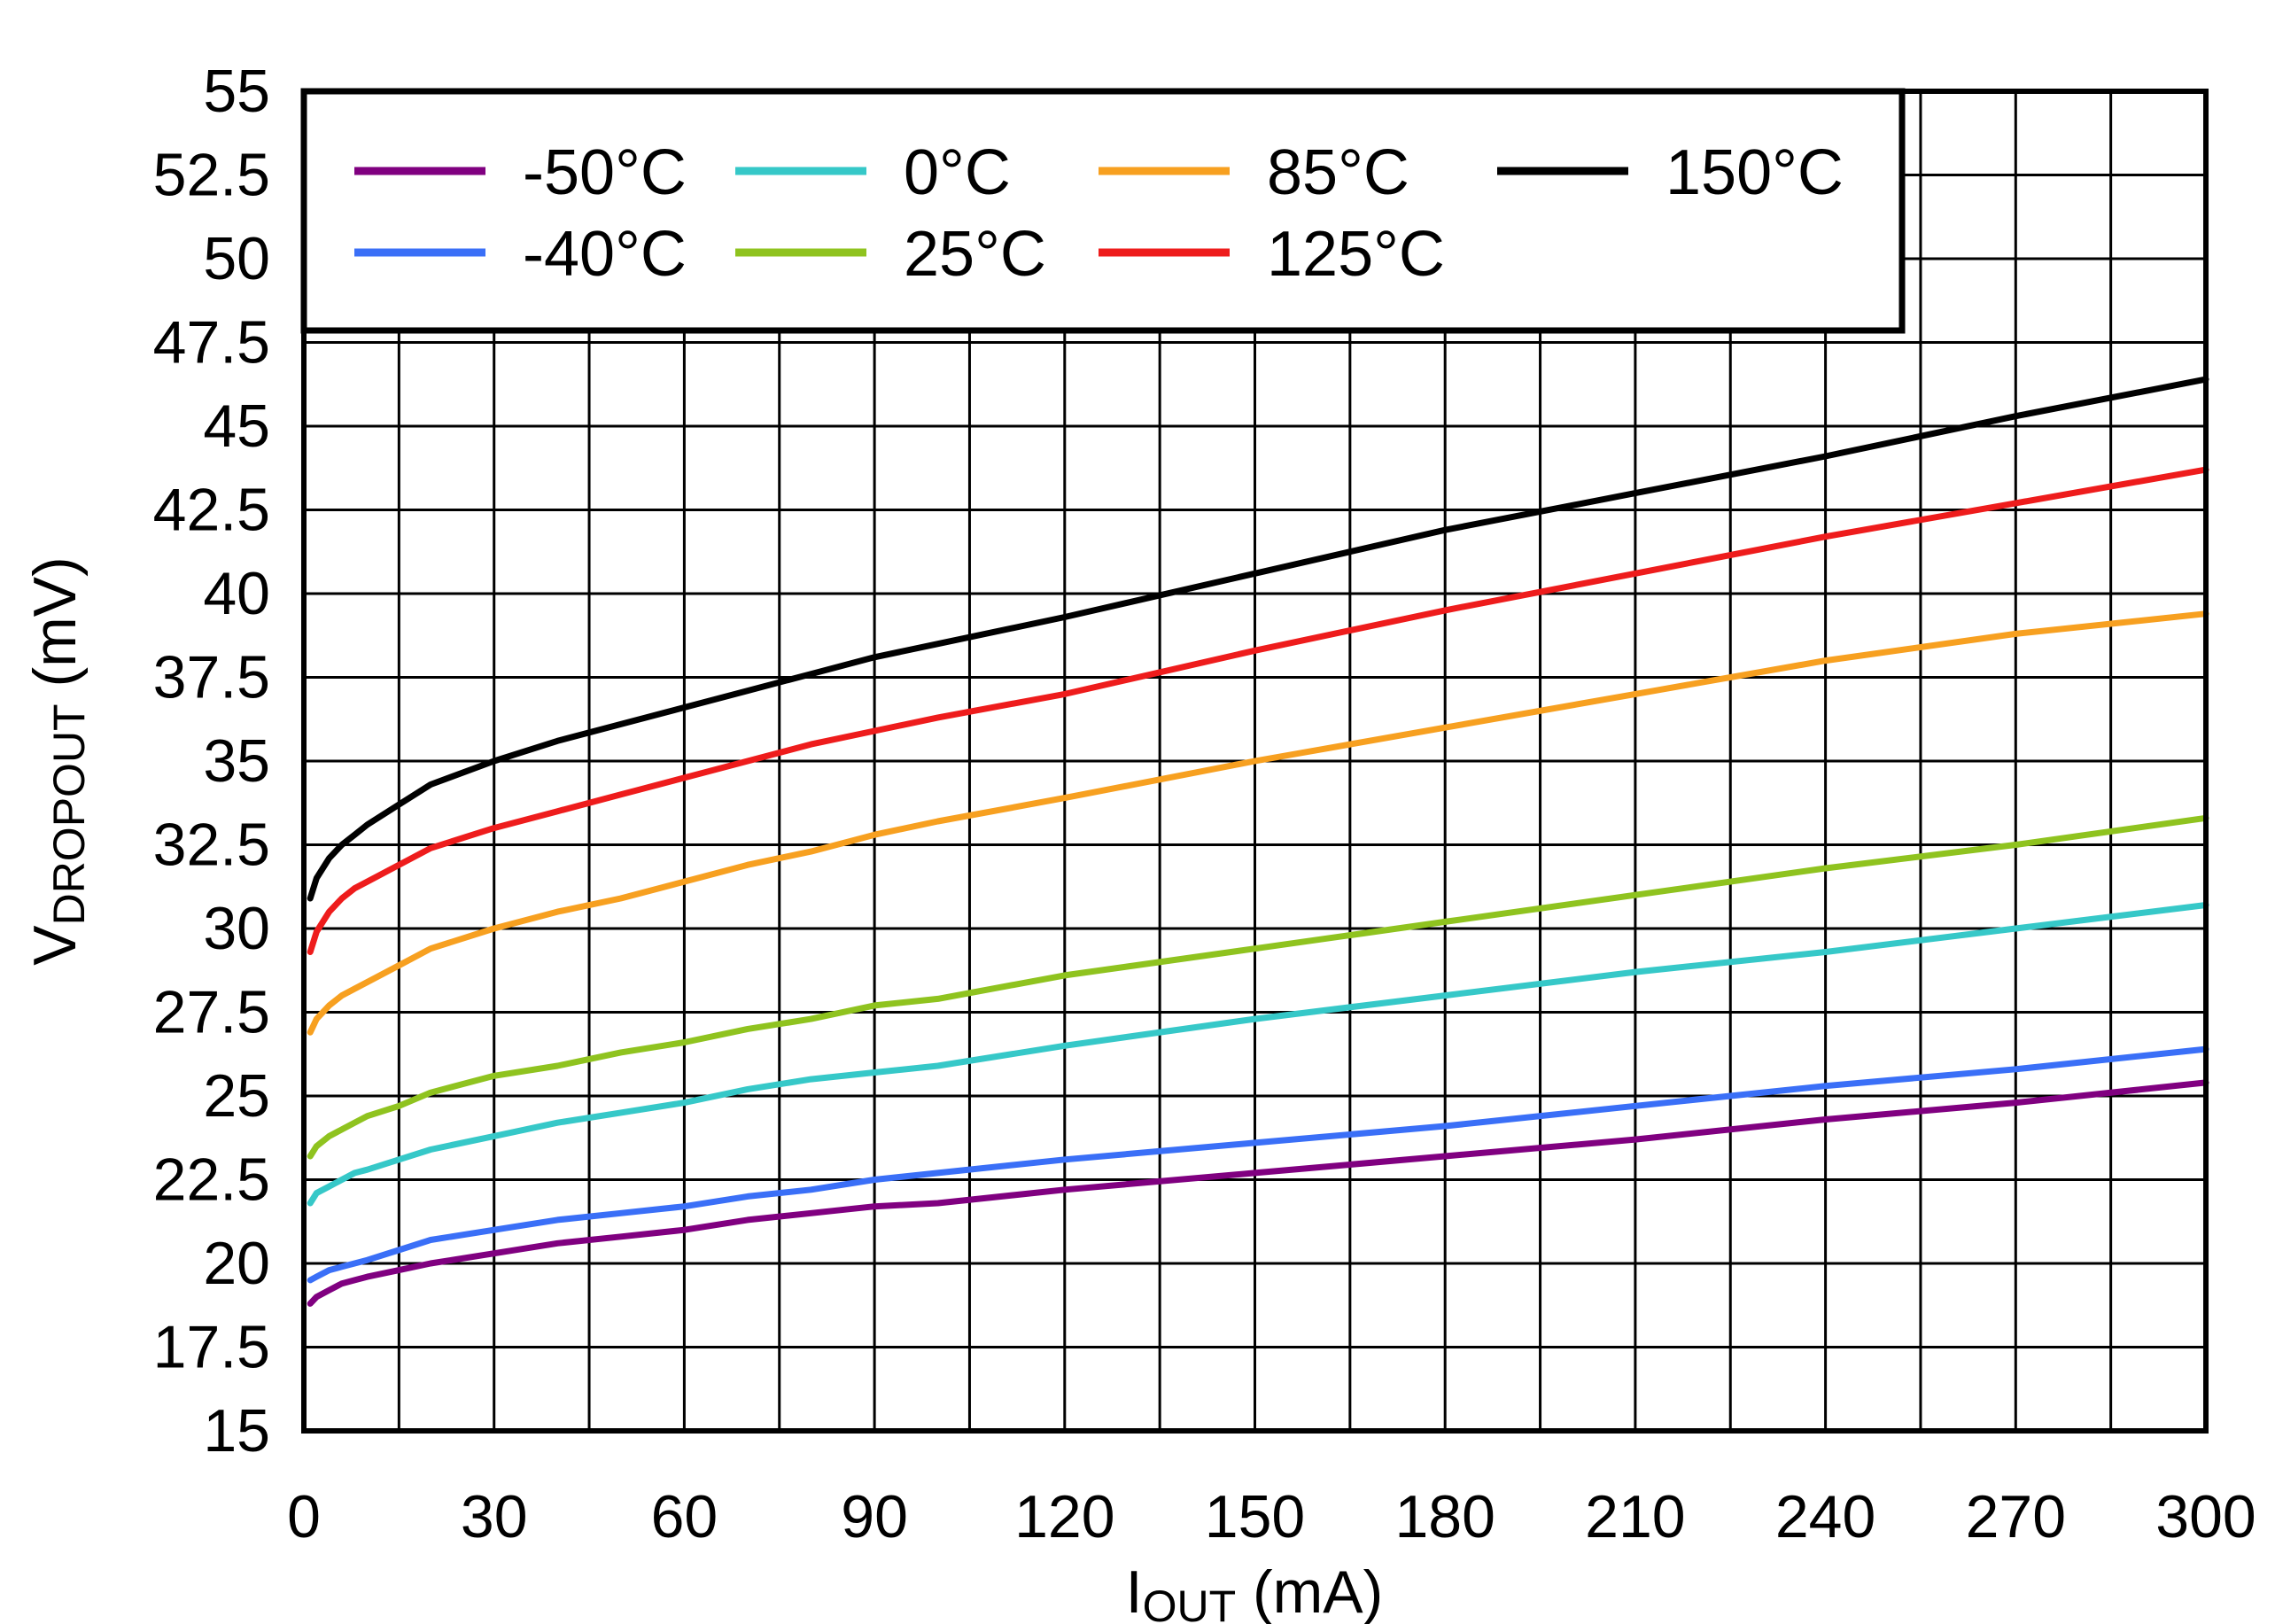 This screenshot has width=2275, height=1624. What do you see at coordinates (1356, 255) in the screenshot?
I see `legend-label: 125°C` at bounding box center [1356, 255].